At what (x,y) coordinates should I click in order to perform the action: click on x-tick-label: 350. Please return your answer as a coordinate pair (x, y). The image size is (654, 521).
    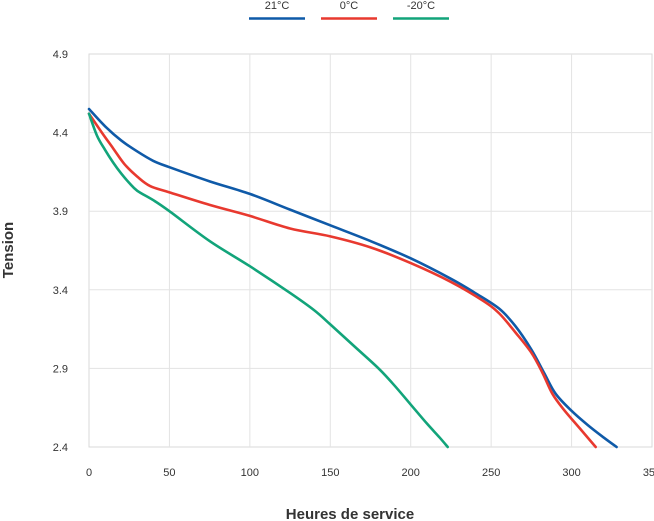
    Looking at the image, I should click on (648, 473).